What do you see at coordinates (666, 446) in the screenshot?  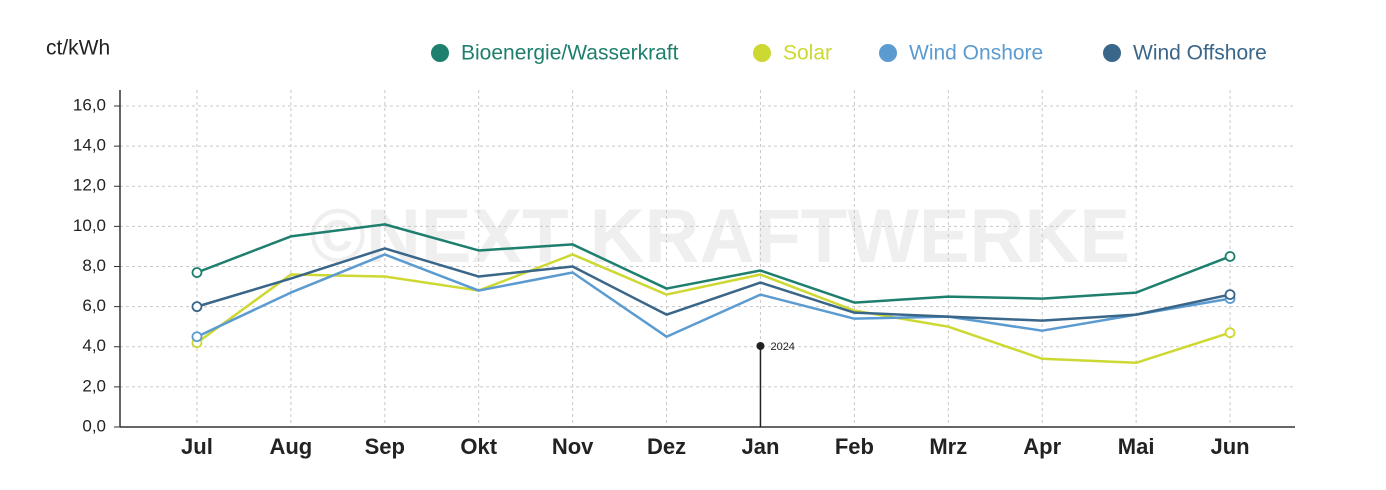 I see `x-tick-label: Dez` at bounding box center [666, 446].